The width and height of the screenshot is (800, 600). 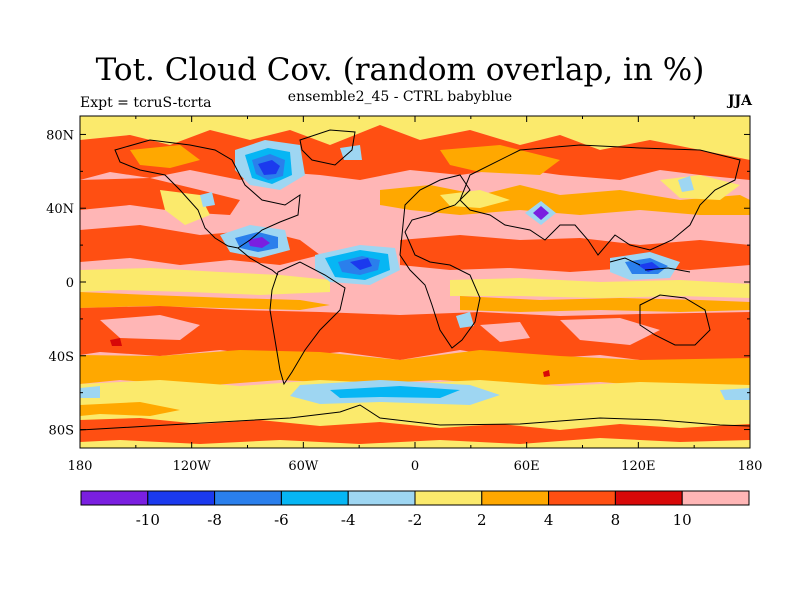 I want to click on lon-tick-label: 0, so click(x=415, y=466).